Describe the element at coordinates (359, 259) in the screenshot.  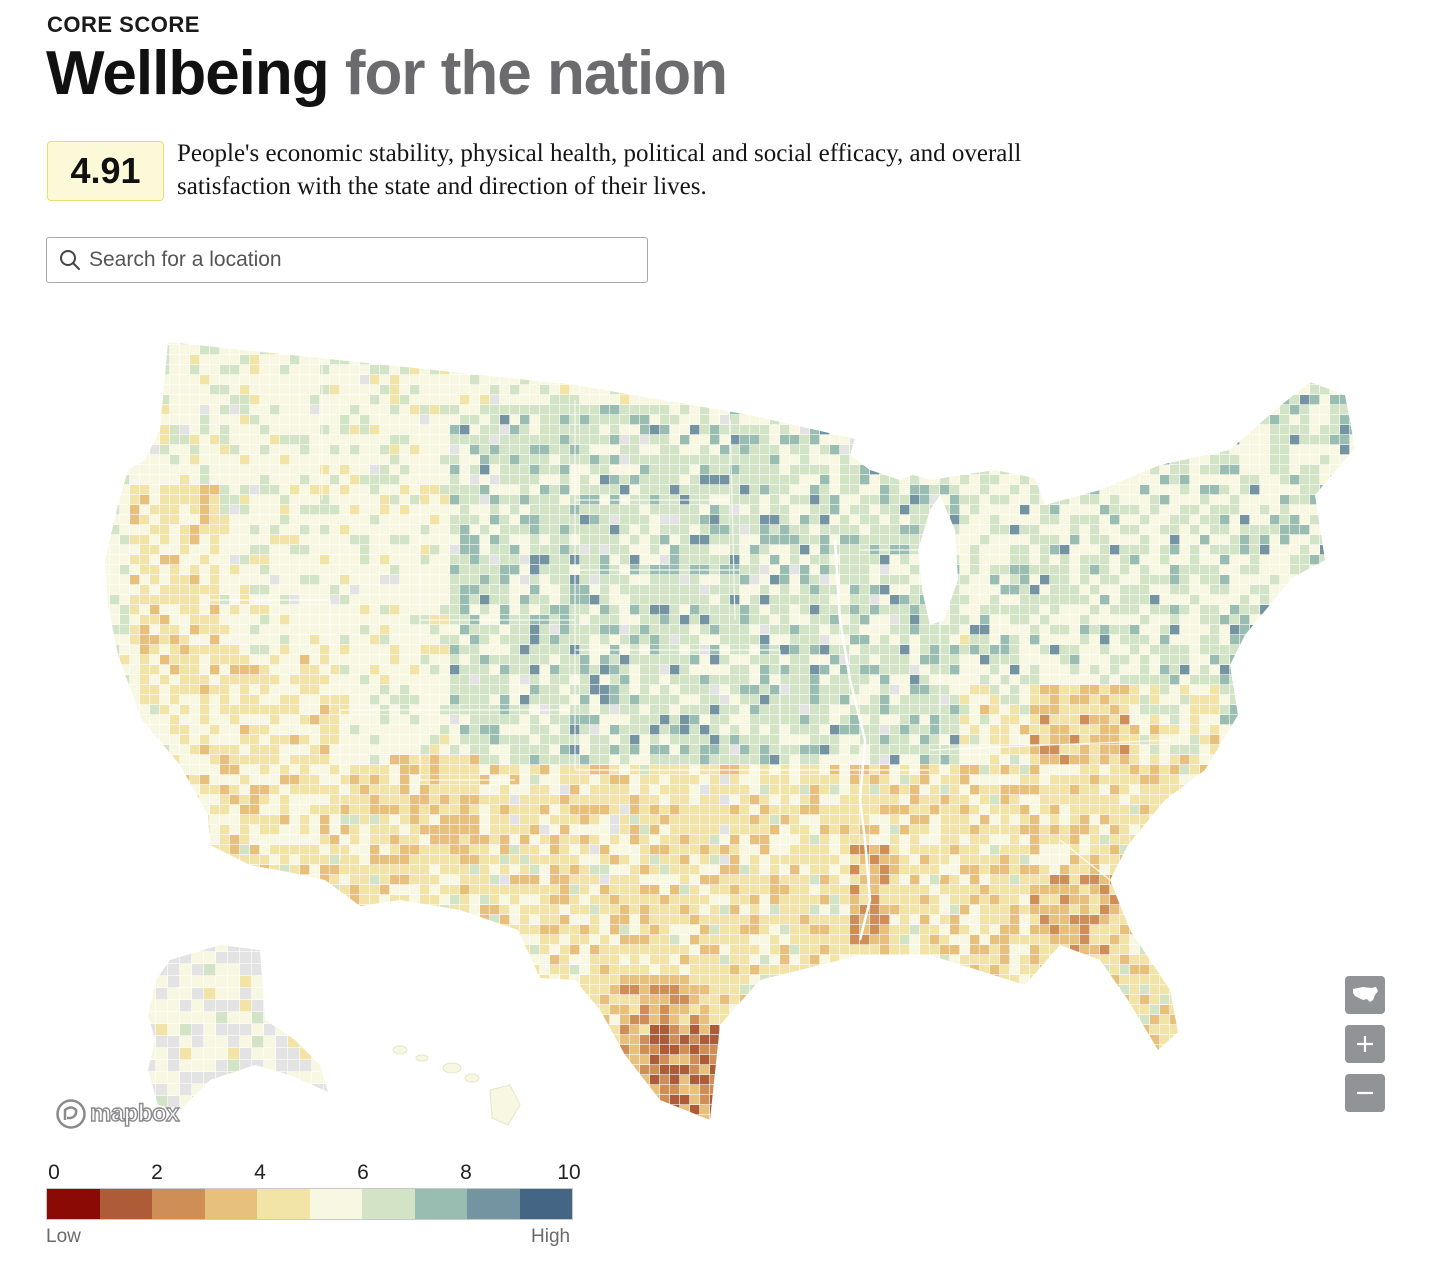
I see `search-input` at that location.